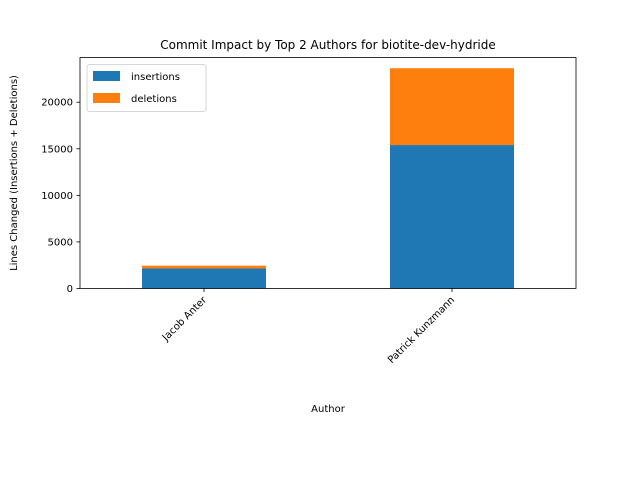 The image size is (640, 480). I want to click on y-axis: 0 5000 10000 15000 20000, so click(60, 196).